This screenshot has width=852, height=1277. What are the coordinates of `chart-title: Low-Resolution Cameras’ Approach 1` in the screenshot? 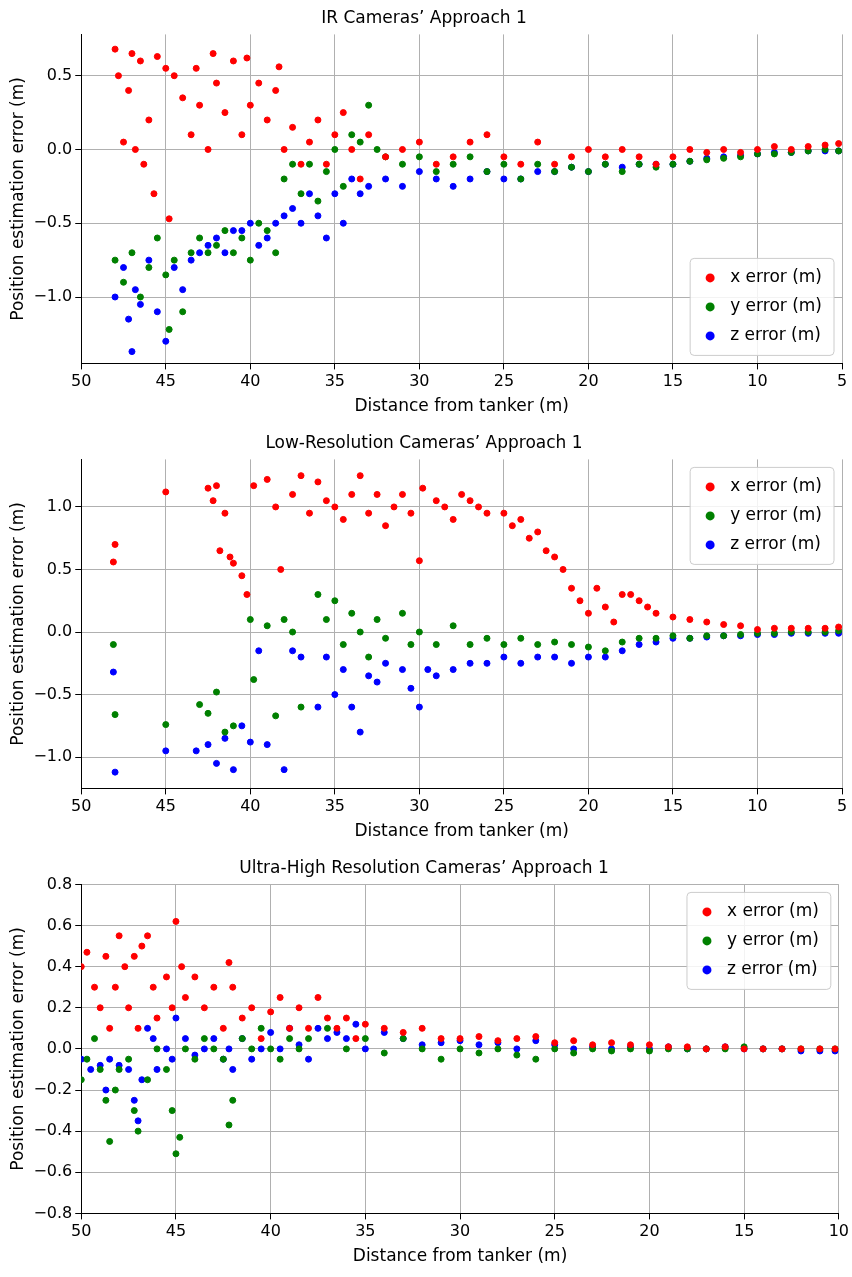 It's located at (424, 441).